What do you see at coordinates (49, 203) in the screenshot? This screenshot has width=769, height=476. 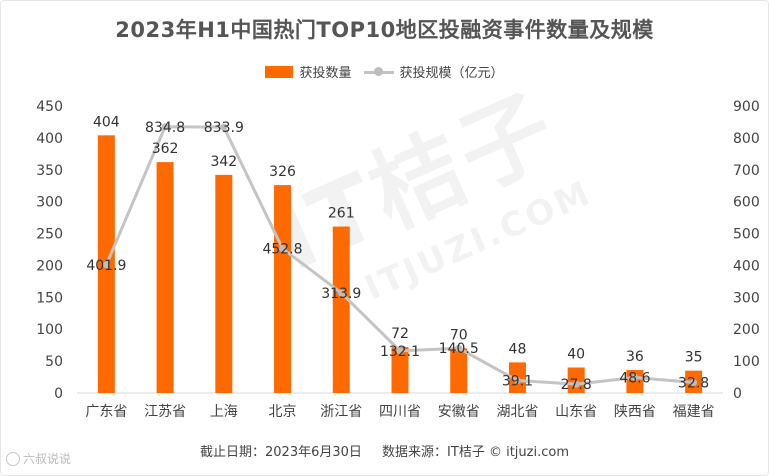 I see `y-left-tick-label: 300` at bounding box center [49, 203].